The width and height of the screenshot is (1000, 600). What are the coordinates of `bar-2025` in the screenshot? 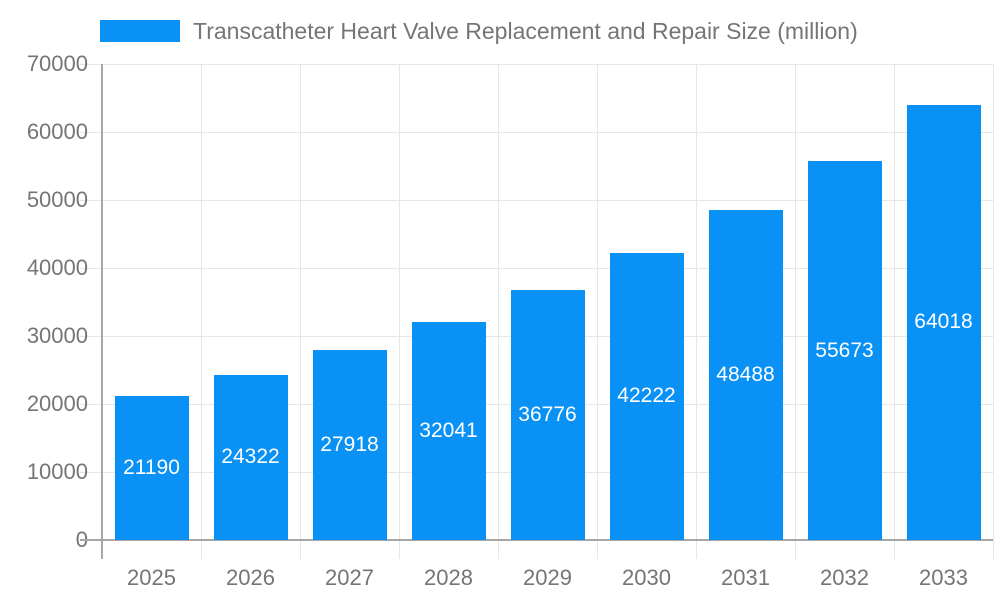 It's located at (151, 467).